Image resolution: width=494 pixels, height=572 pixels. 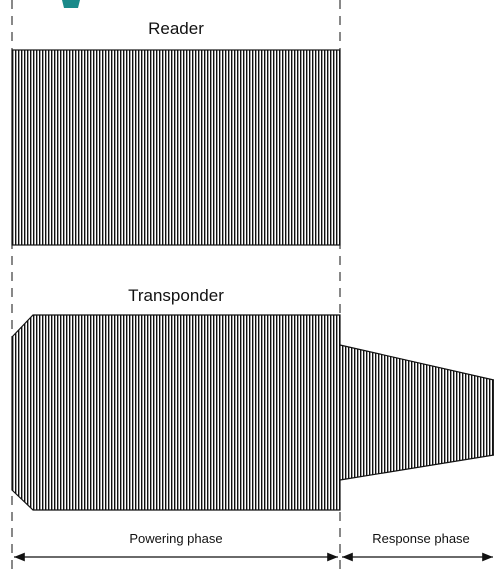 What do you see at coordinates (421, 538) in the screenshot?
I see `phase-label: Response phase` at bounding box center [421, 538].